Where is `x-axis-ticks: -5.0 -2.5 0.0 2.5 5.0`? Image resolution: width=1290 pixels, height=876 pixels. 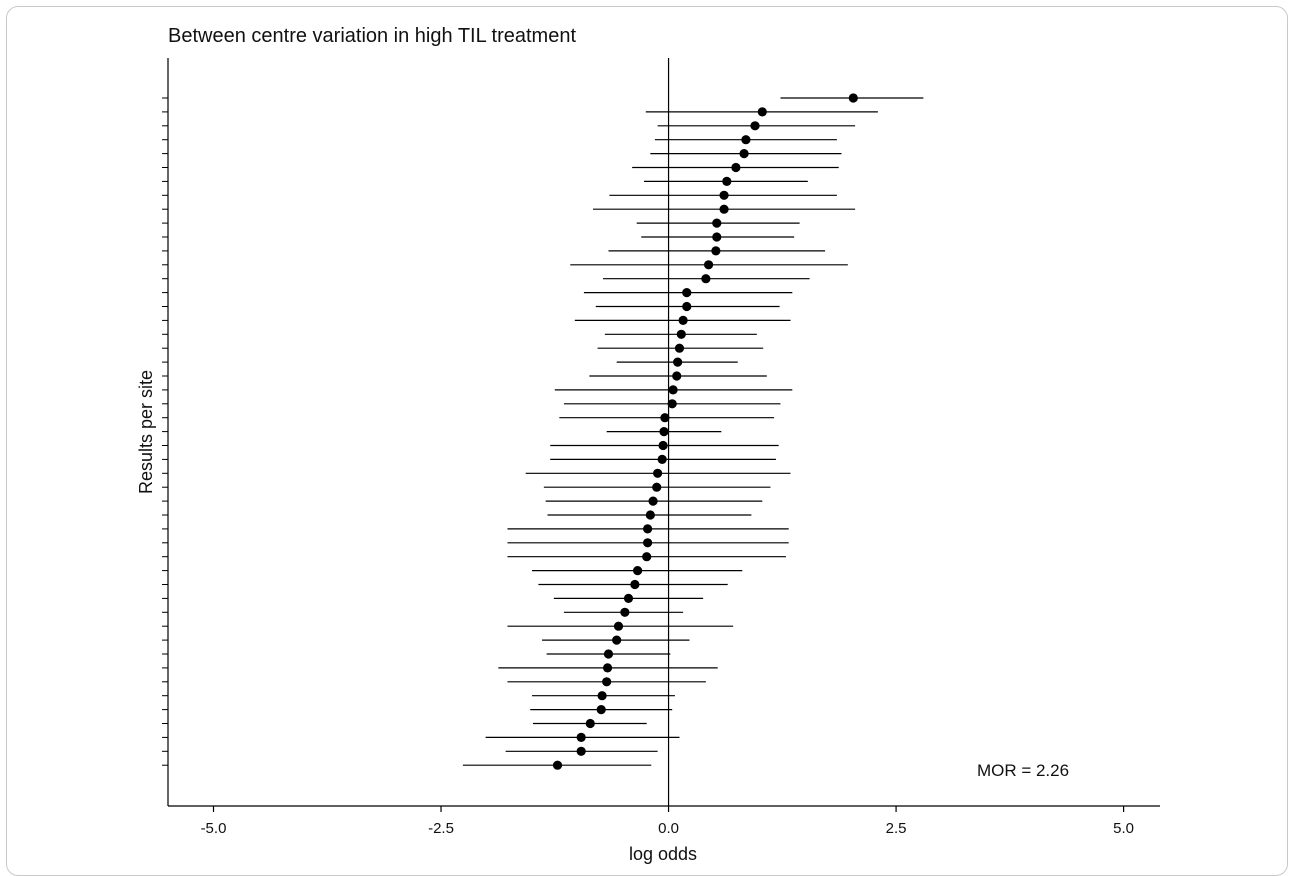
x-axis-ticks: -5.0 -2.5 0.0 2.5 5.0 is located at coordinates (667, 821).